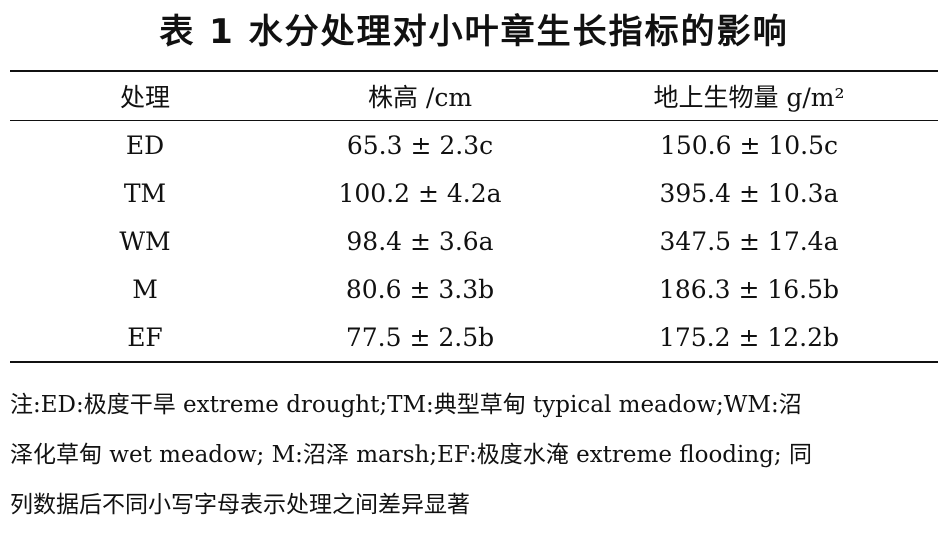  Describe the element at coordinates (749, 97) in the screenshot. I see `header-aboveground-biomass: 地上生物量 g/m²` at that location.